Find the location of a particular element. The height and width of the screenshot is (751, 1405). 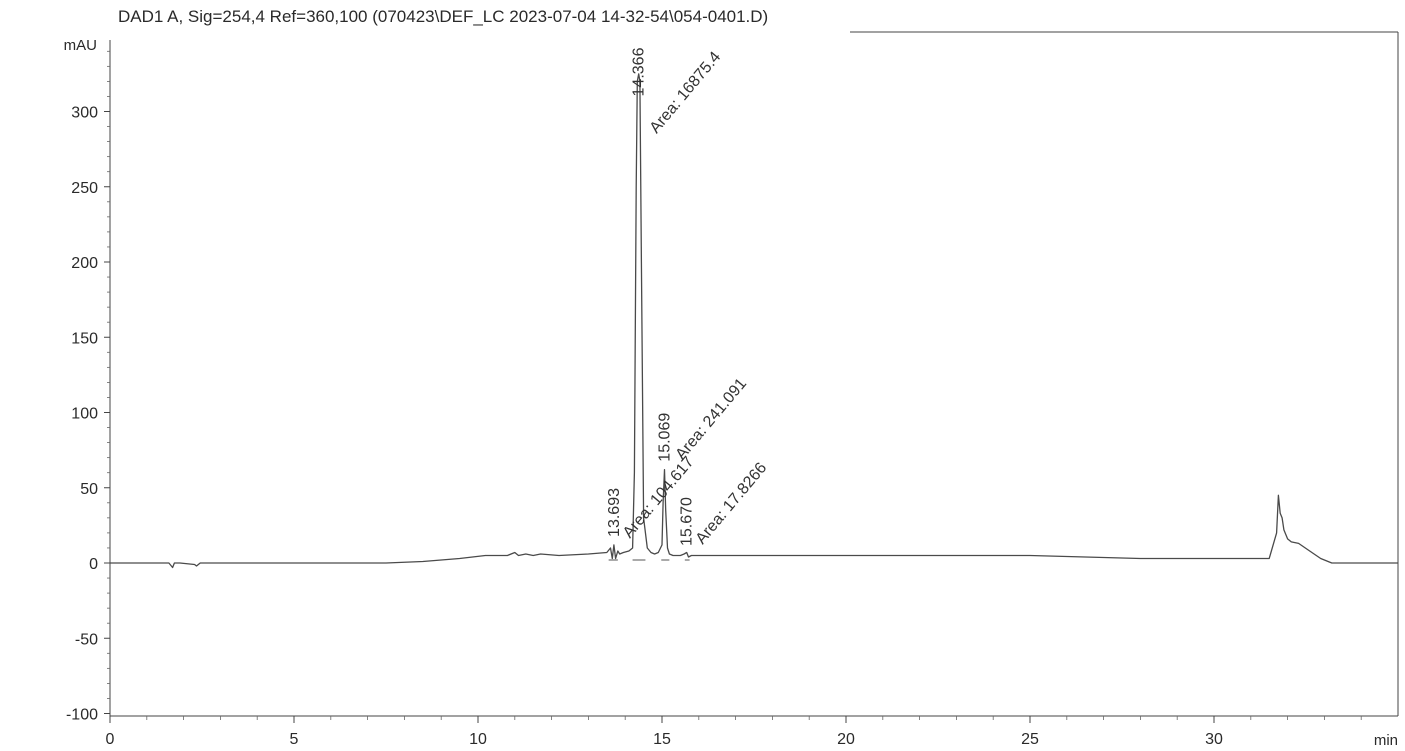

y-tick-label: 200 is located at coordinates (84, 263).